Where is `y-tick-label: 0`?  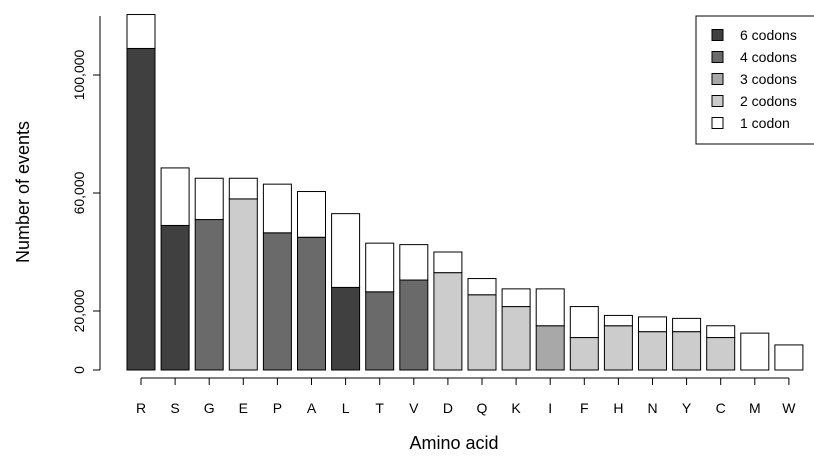
y-tick-label: 0 is located at coordinates (79, 370).